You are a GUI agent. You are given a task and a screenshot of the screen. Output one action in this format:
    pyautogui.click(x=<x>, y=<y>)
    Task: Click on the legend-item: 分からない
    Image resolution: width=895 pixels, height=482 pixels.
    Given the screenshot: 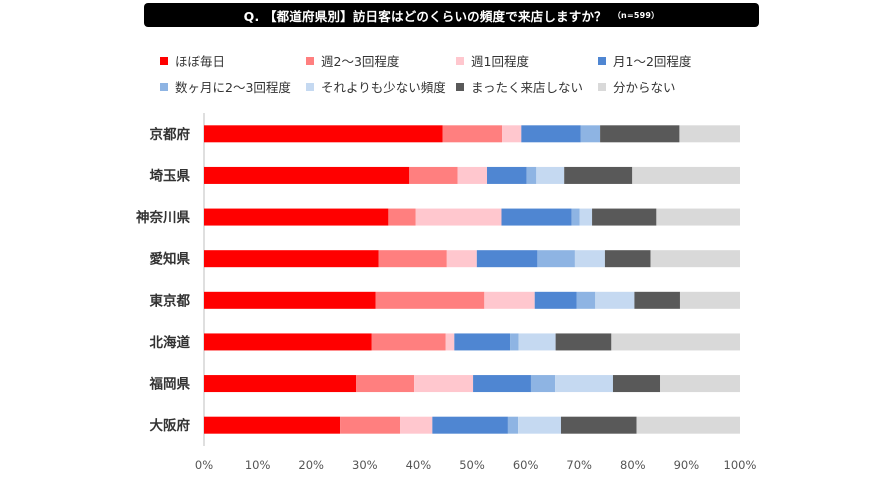 What is the action you would take?
    pyautogui.click(x=637, y=86)
    